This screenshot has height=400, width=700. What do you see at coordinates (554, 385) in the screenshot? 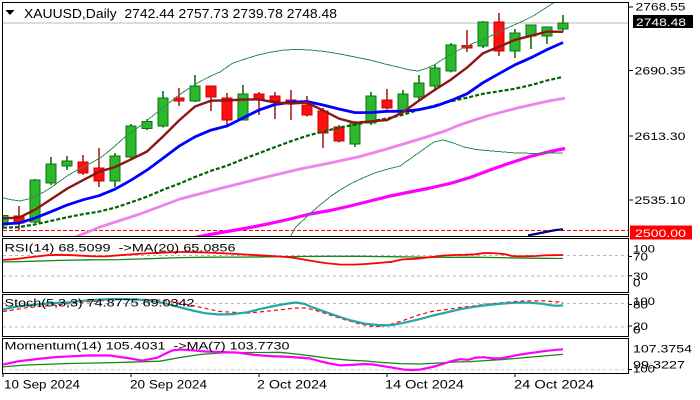
I see `svg-text: 24 Oct 2024` at bounding box center [554, 385].